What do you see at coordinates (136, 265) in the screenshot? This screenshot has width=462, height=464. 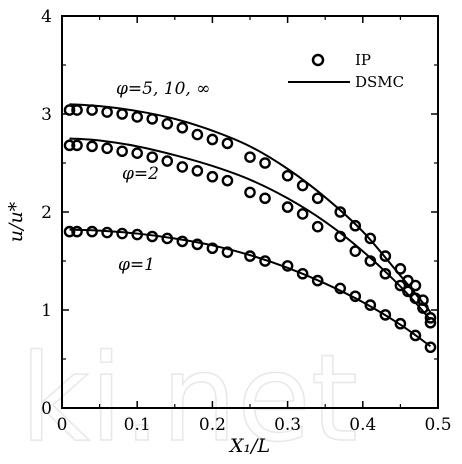 I see `annotation-phi-1: φ=1` at bounding box center [136, 265].